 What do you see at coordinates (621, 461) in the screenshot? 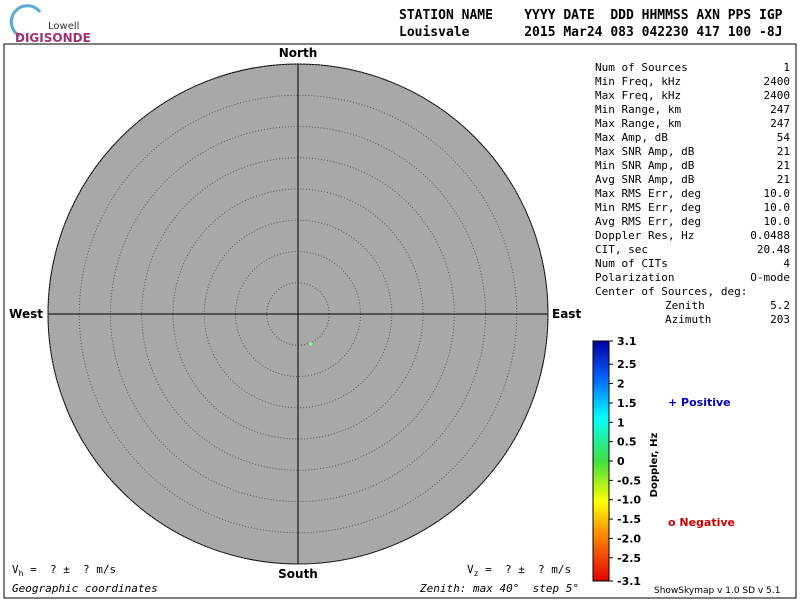
I see `colorbar-tick-label: 0` at bounding box center [621, 461].